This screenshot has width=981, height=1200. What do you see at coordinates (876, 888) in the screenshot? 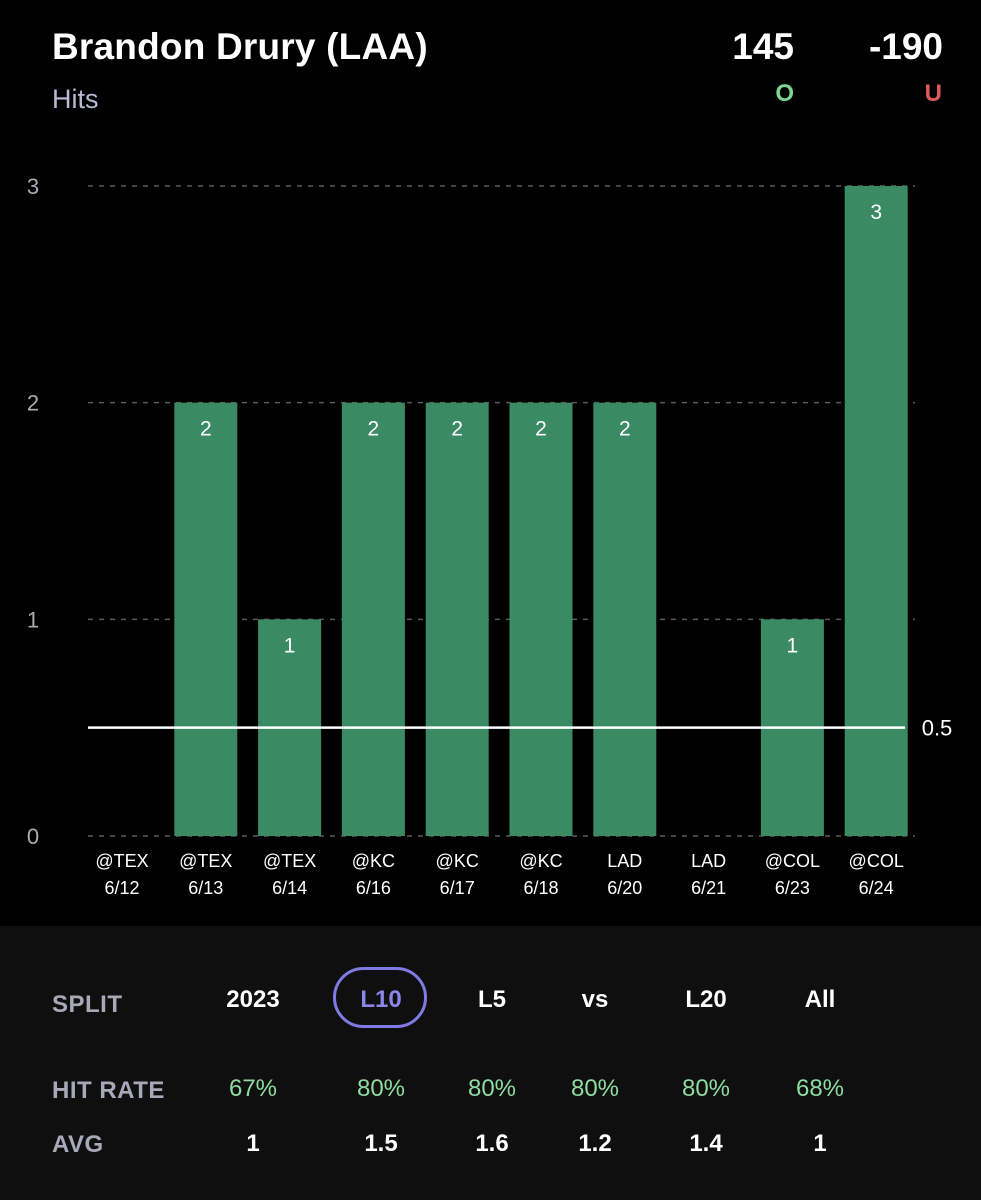
I see `x-tick-date: 6/24` at bounding box center [876, 888].